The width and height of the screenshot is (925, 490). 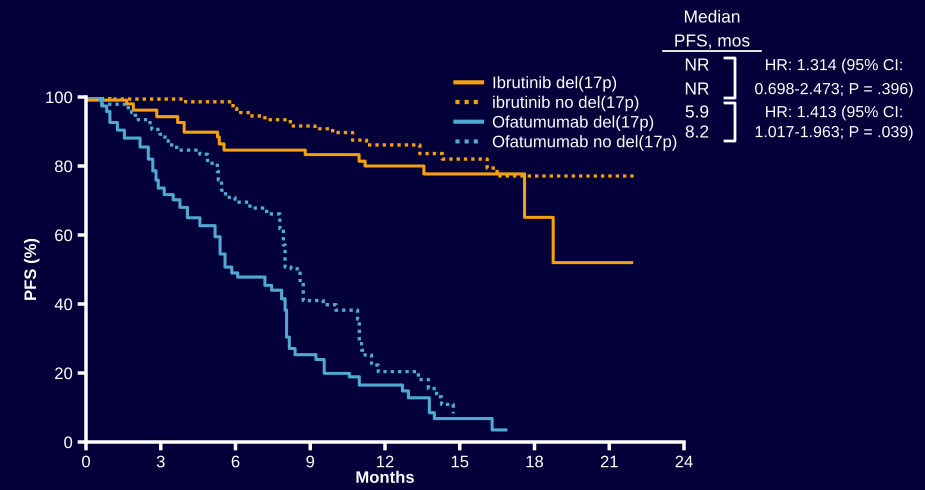 What do you see at coordinates (63, 166) in the screenshot?
I see `y-tick-label: 80` at bounding box center [63, 166].